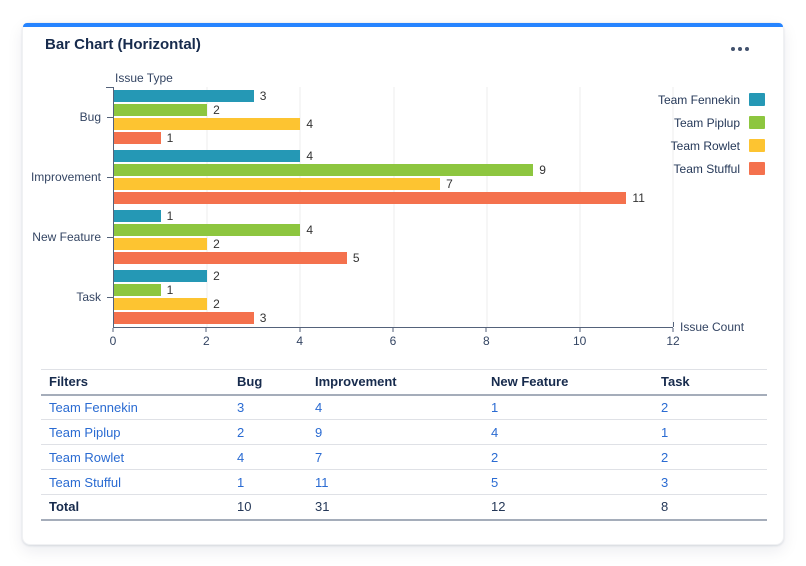  Describe the element at coordinates (712, 327) in the screenshot. I see `x-axis-title: Issue Count` at that location.